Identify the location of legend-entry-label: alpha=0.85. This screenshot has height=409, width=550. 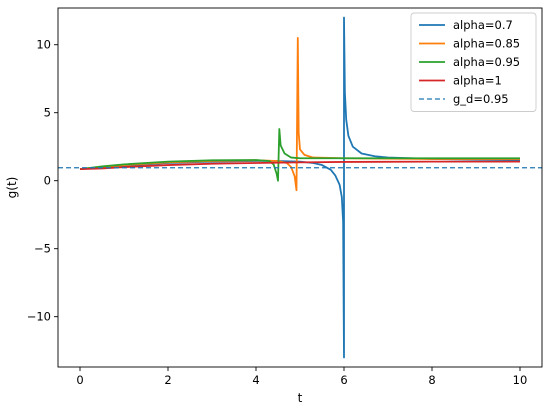
(486, 44).